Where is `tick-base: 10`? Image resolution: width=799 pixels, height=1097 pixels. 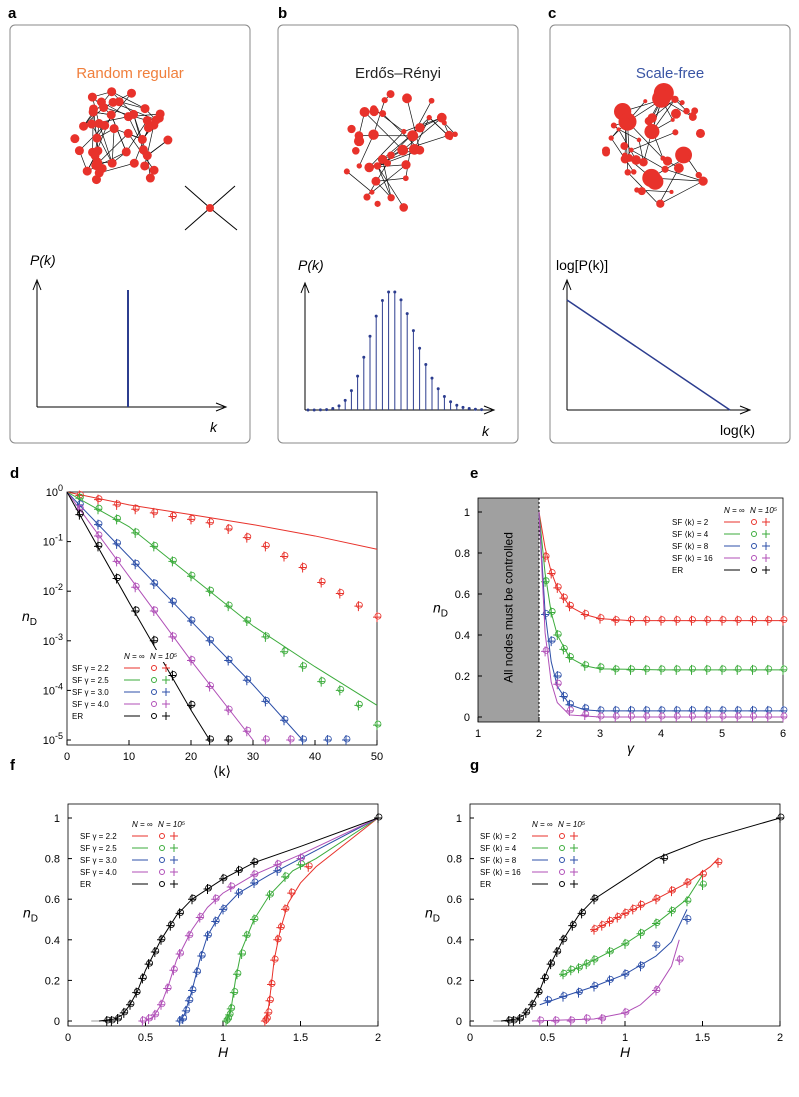 tick-base: 10 is located at coordinates (49, 741).